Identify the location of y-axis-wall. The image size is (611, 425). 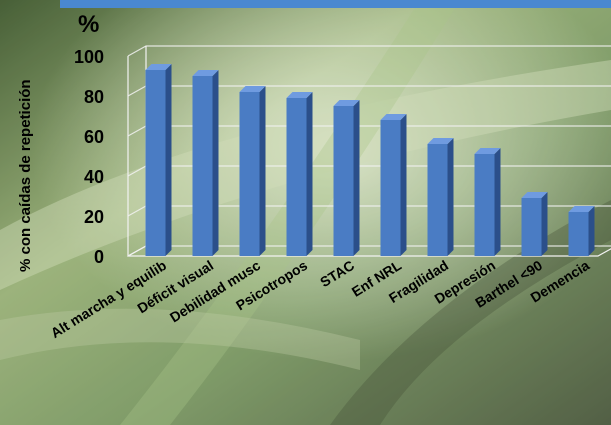
(137, 152).